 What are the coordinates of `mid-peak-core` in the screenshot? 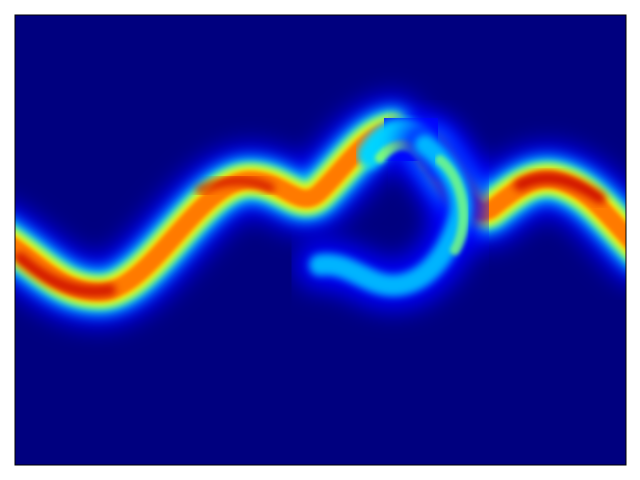 It's located at (235, 185).